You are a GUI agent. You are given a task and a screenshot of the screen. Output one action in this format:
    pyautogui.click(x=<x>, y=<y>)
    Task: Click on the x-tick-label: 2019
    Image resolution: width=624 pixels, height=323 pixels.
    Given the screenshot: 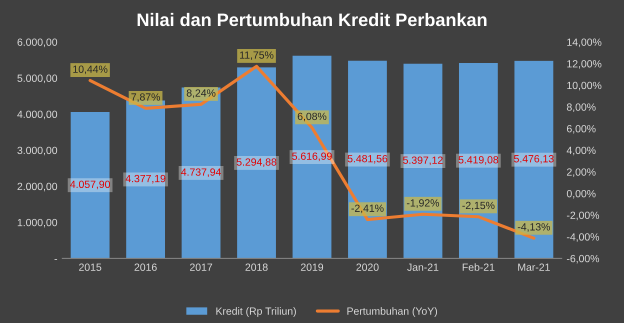 What is the action you would take?
    pyautogui.click(x=312, y=267)
    